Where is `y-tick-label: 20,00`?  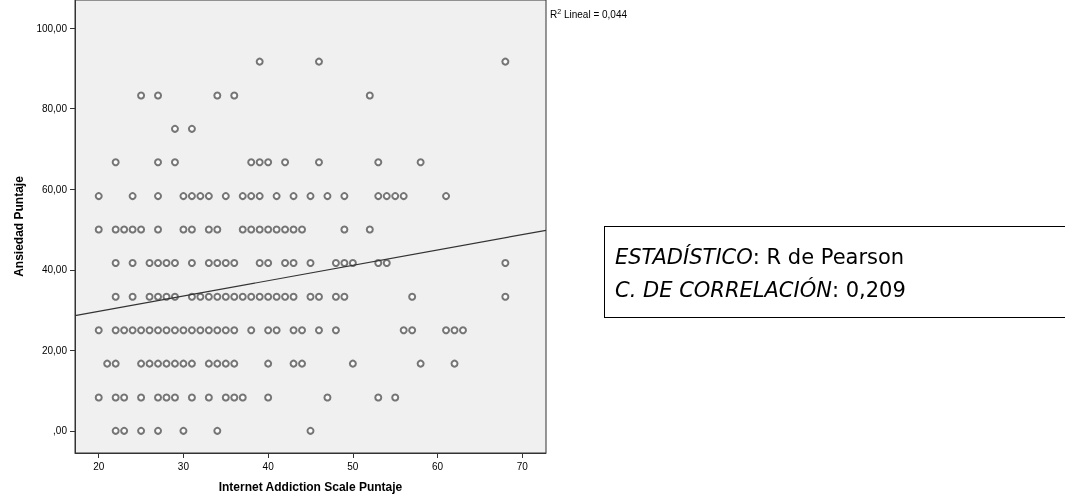 y-tick-label: 20,00 is located at coordinates (54, 350).